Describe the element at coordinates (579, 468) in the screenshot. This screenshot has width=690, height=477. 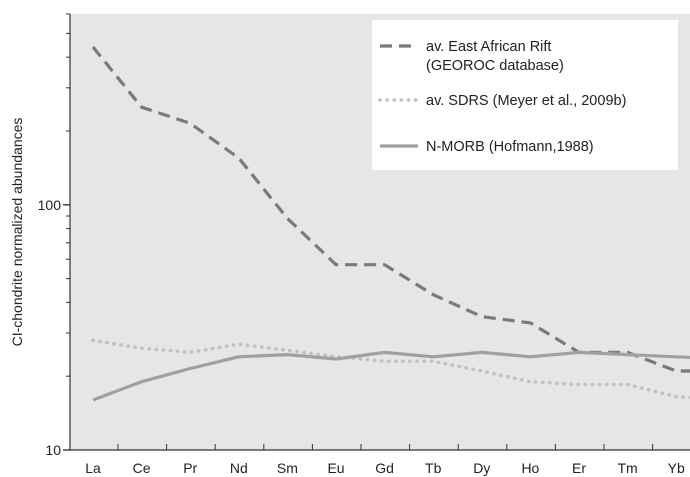
I see `x-tick-label: Er` at that location.